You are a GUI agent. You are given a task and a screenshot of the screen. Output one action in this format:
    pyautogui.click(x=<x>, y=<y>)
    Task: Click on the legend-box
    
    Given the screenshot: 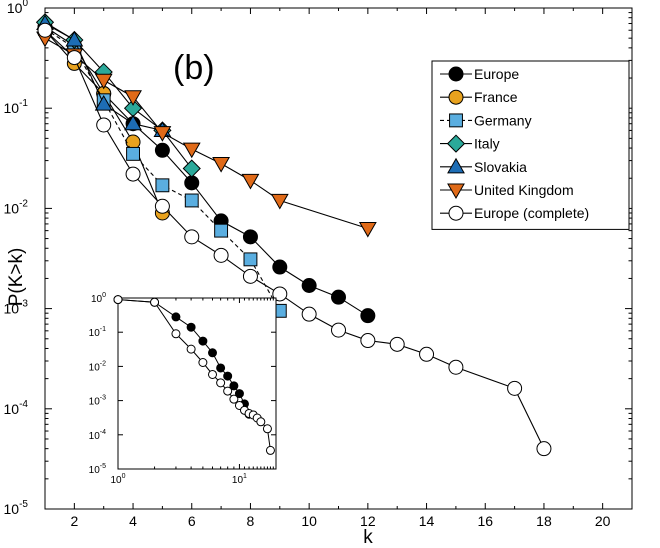 What is the action you would take?
    pyautogui.click(x=530, y=145)
    